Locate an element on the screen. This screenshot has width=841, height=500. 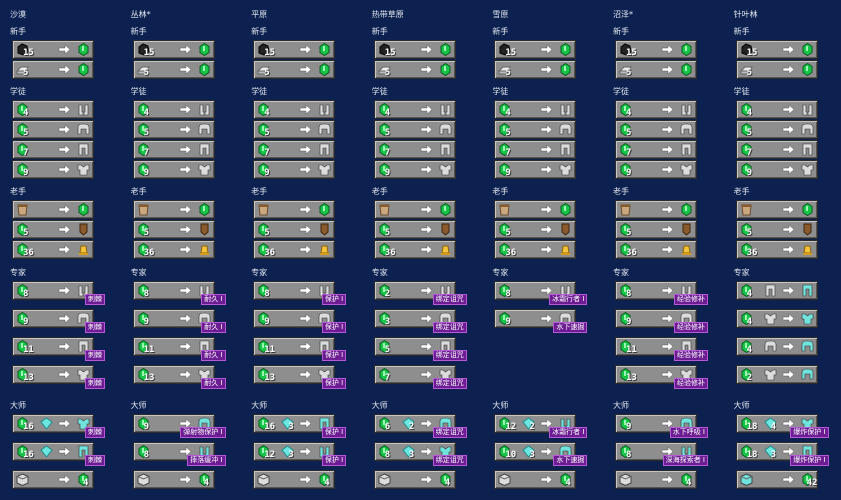
enchant-label: 保护 I is located at coordinates (334, 460).